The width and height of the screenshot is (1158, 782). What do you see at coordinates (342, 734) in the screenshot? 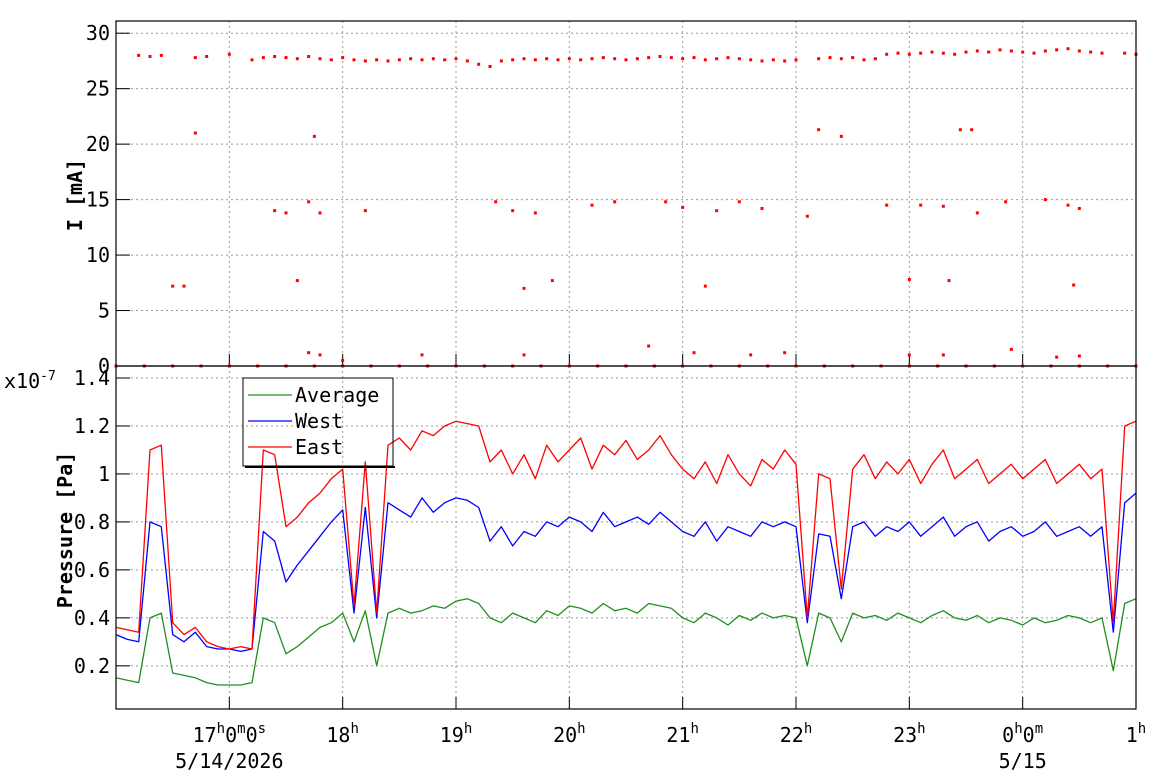
I see `x-tick-label: 18h` at bounding box center [342, 734].